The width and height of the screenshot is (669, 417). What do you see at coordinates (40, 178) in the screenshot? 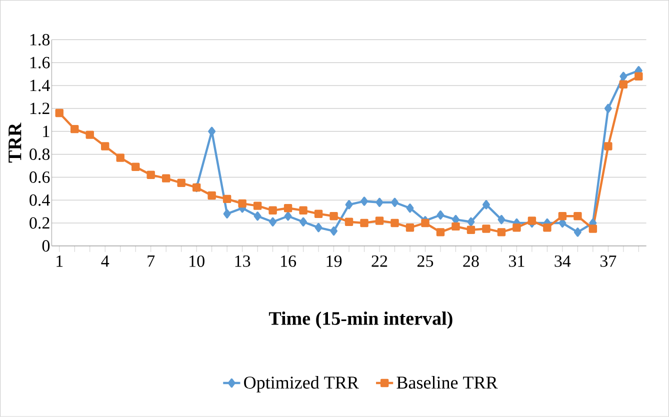
I see `y-tick-label: 0.6` at bounding box center [40, 178].